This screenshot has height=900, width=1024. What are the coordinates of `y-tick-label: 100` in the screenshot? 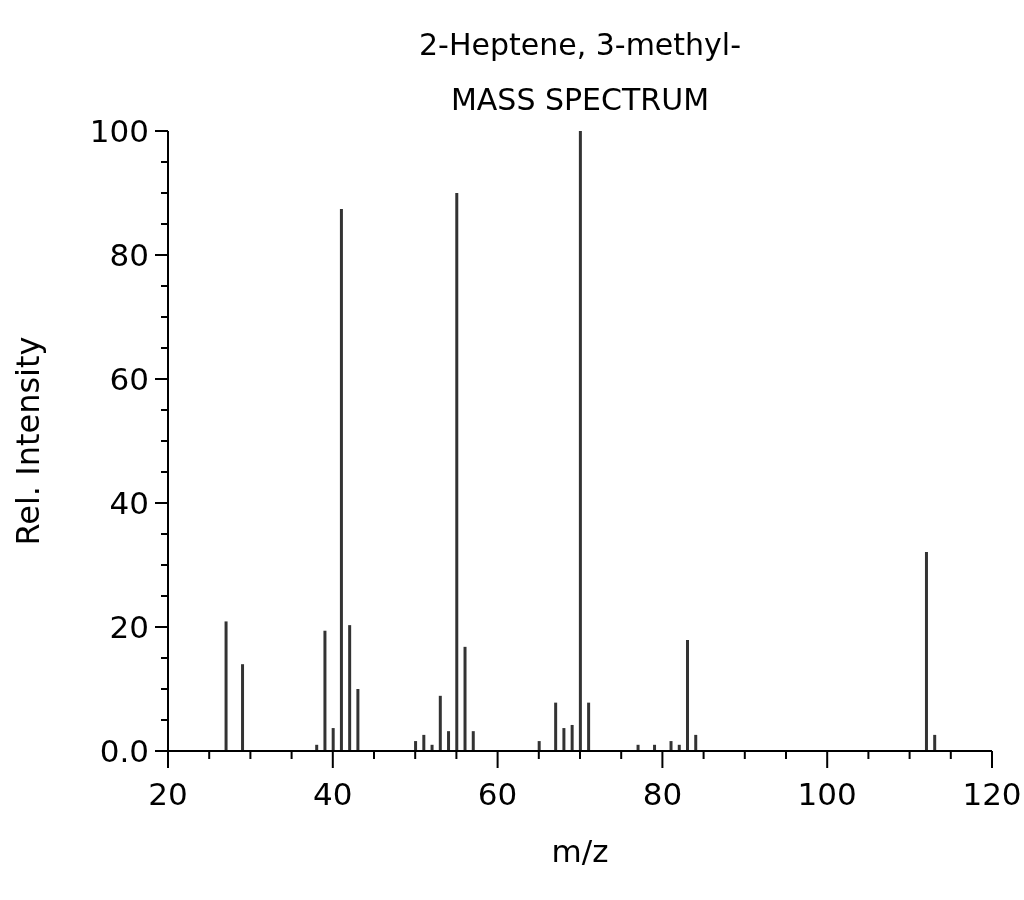 It's located at (119, 131).